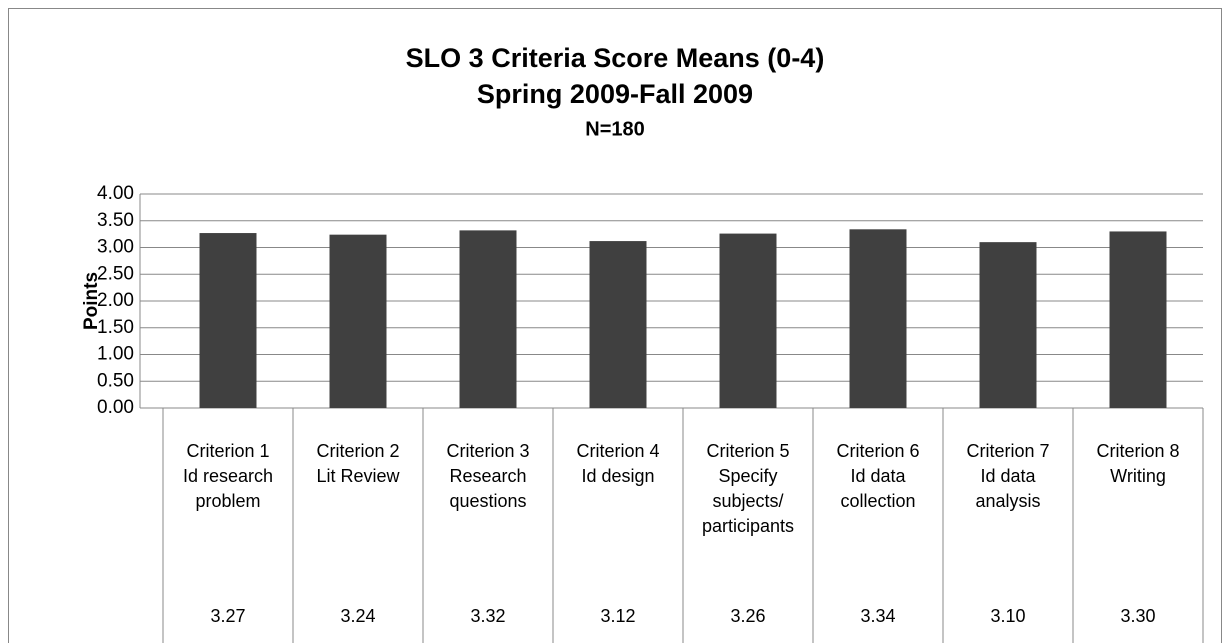 The width and height of the screenshot is (1230, 643). I want to click on y-axis-label: Points, so click(91, 301).